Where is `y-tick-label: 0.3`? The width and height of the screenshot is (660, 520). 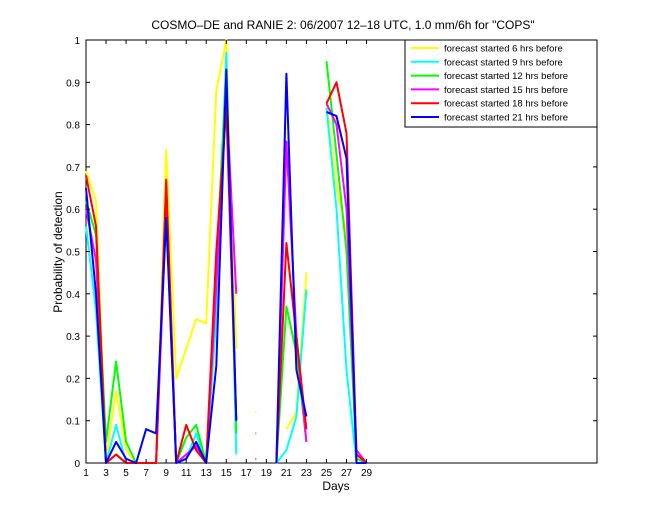 y-tick-label: 0.3 is located at coordinates (73, 337).